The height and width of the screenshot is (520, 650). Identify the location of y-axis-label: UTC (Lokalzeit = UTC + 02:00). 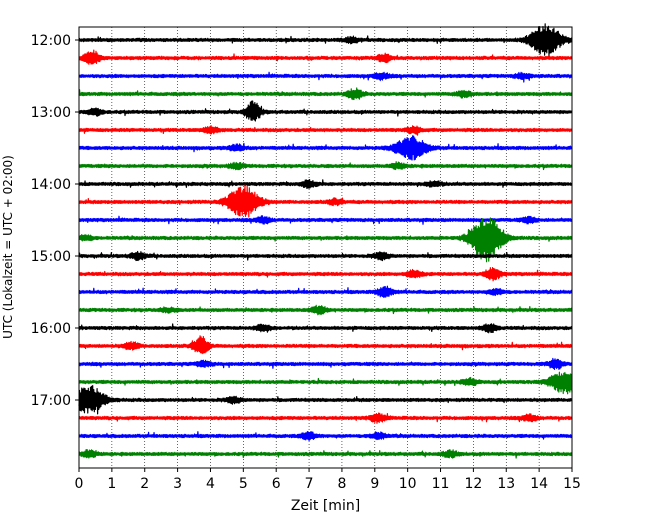
(8, 247).